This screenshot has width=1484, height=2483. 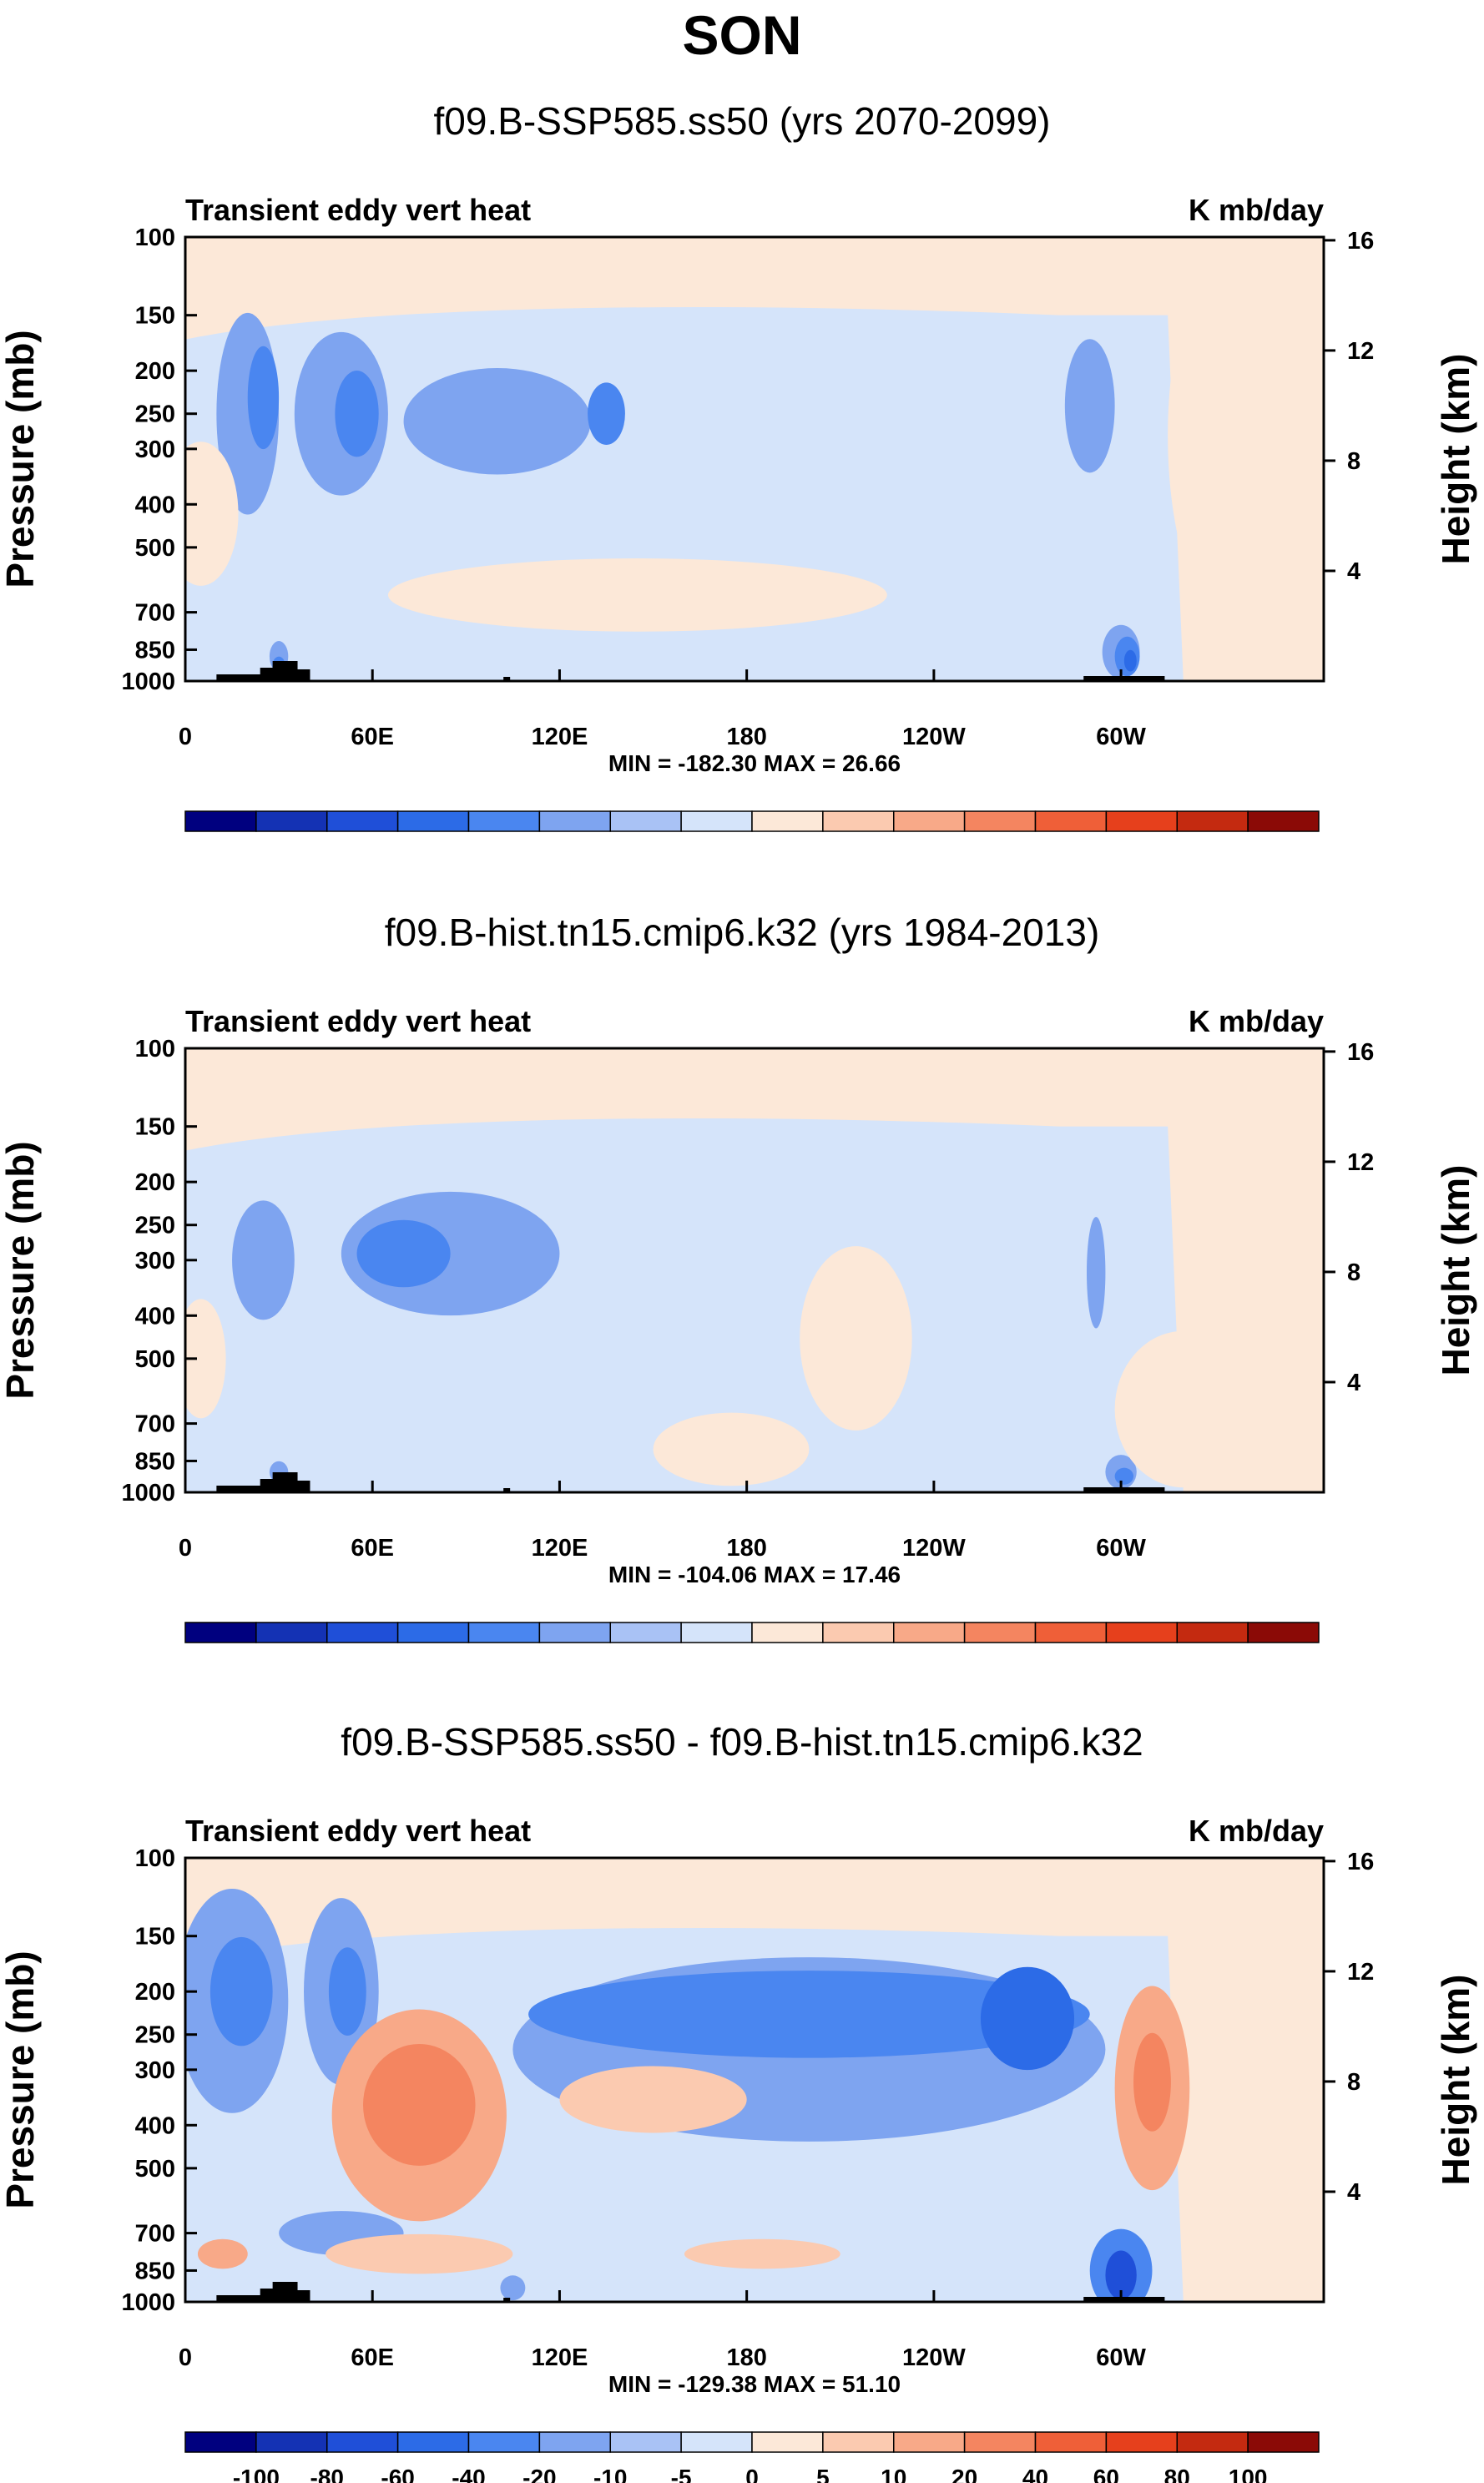 What do you see at coordinates (1256, 1831) in the screenshot?
I see `panel-3-units-label: K mb/day` at bounding box center [1256, 1831].